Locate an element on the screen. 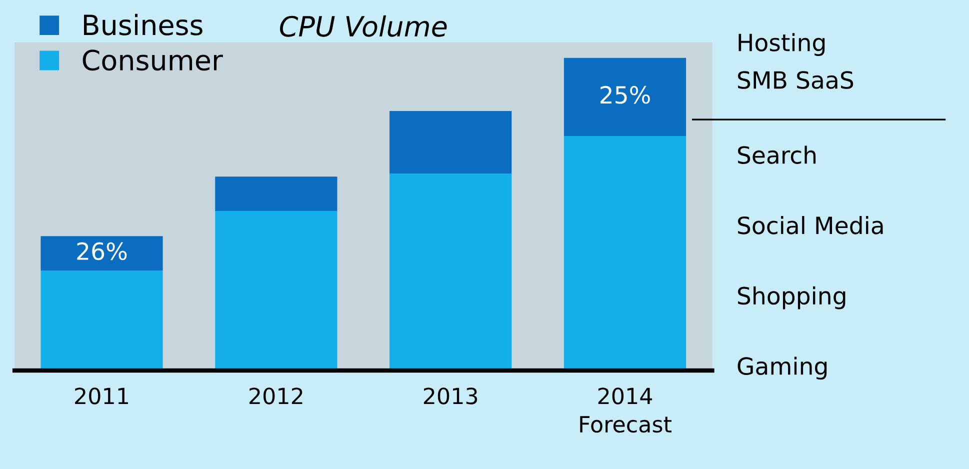 This screenshot has height=469, width=969. legend-label: Consumer is located at coordinates (152, 60).